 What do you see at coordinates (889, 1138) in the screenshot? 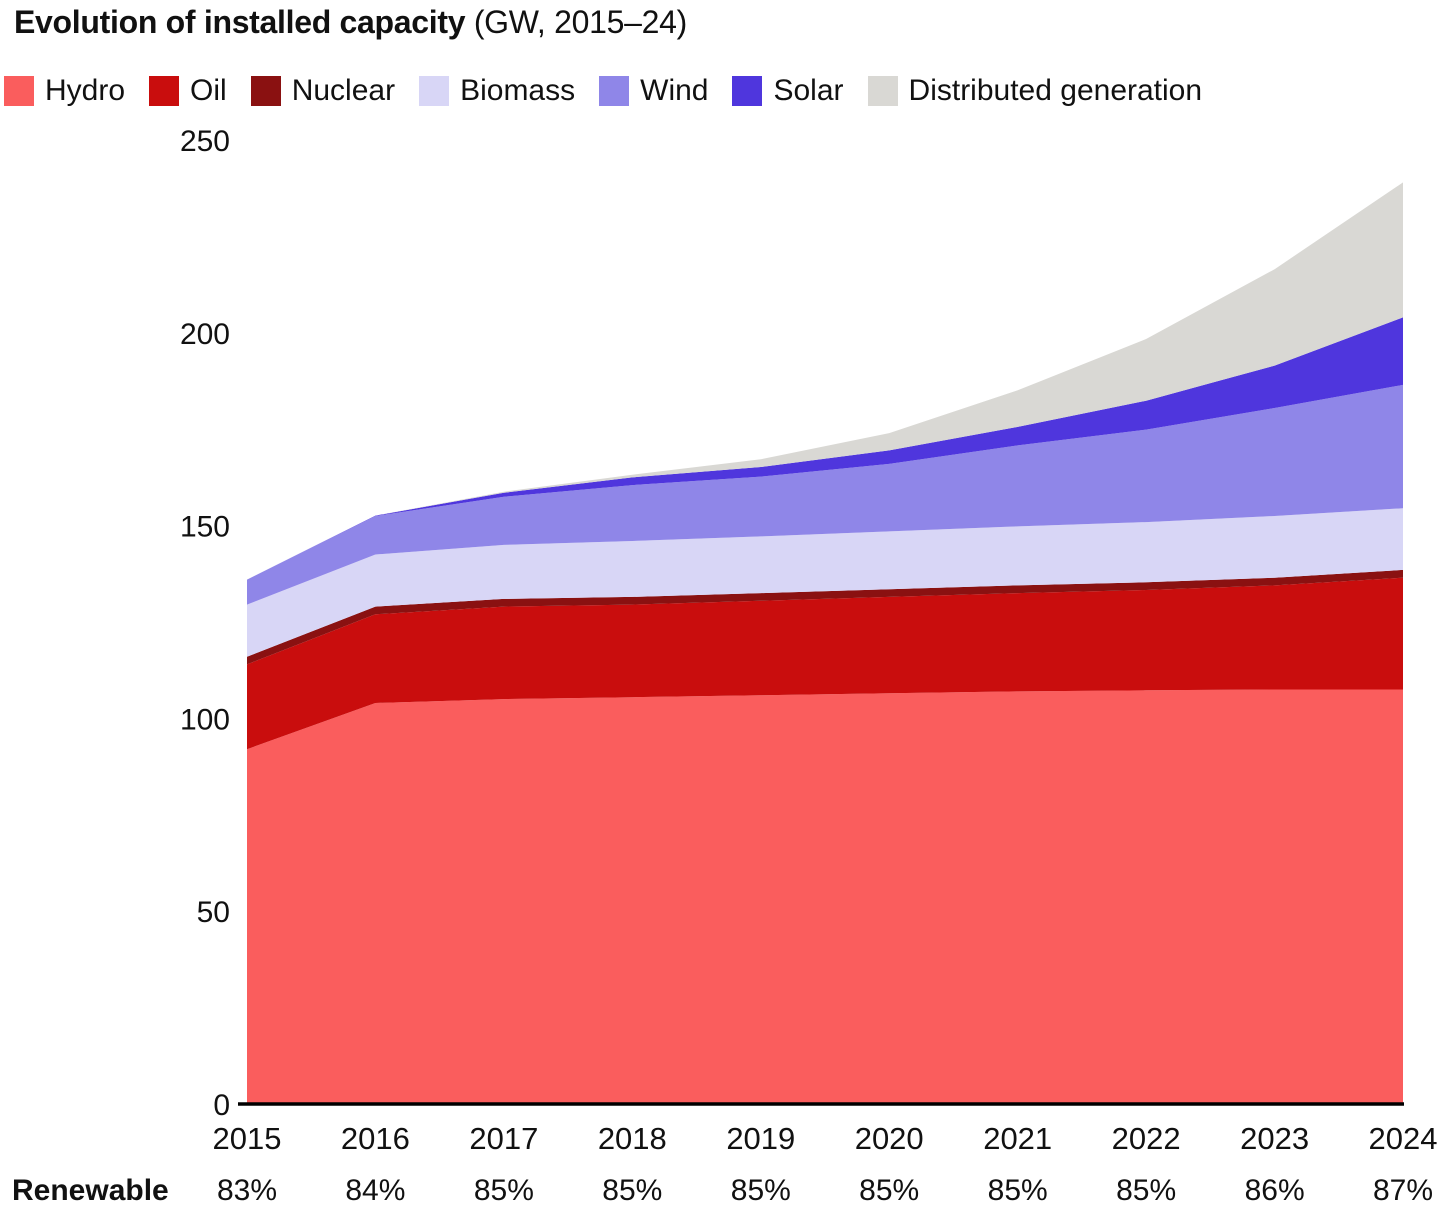
I see `x-tick-label: 2020` at bounding box center [889, 1138].